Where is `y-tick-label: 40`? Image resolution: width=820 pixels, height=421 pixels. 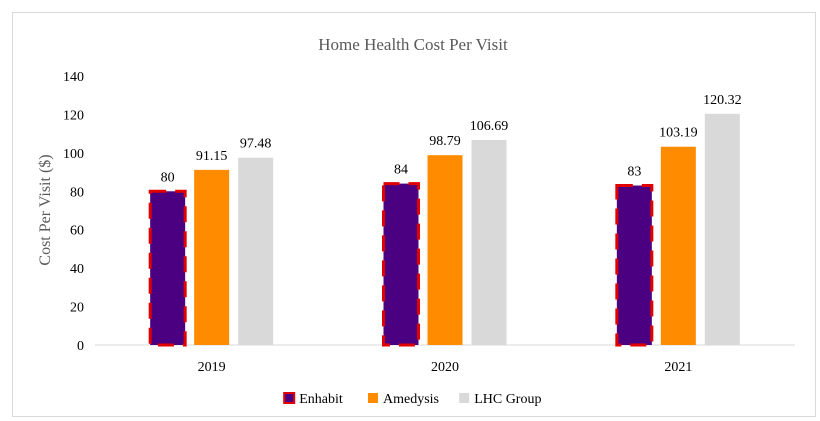 y-tick-label: 40 is located at coordinates (77, 269).